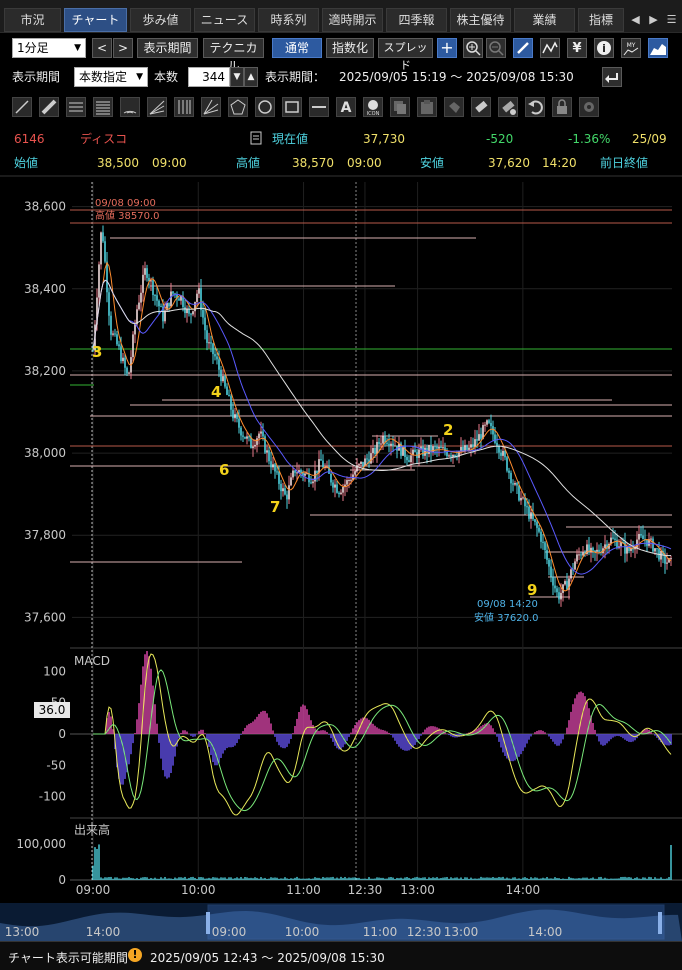  Describe the element at coordinates (535, 107) in the screenshot. I see `undo-icon` at that location.